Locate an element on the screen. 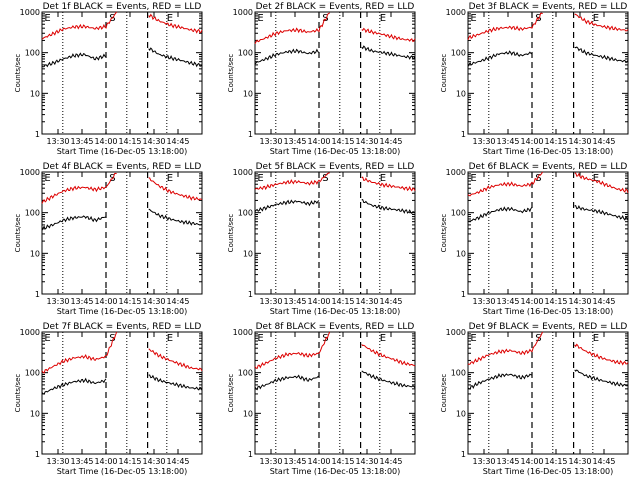 Image resolution: width=640 pixels, height=480 pixels. chart-title: Det 1f BLACK = Events, RED = LLD is located at coordinates (122, 7).